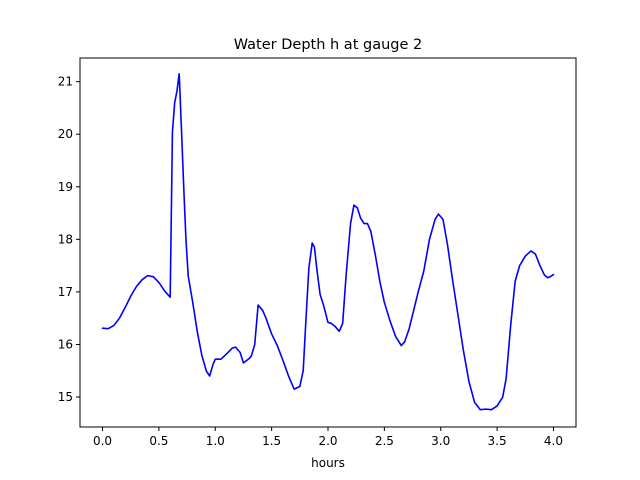  Describe the element at coordinates (440, 441) in the screenshot. I see `x-tick-label: 3.0` at that location.